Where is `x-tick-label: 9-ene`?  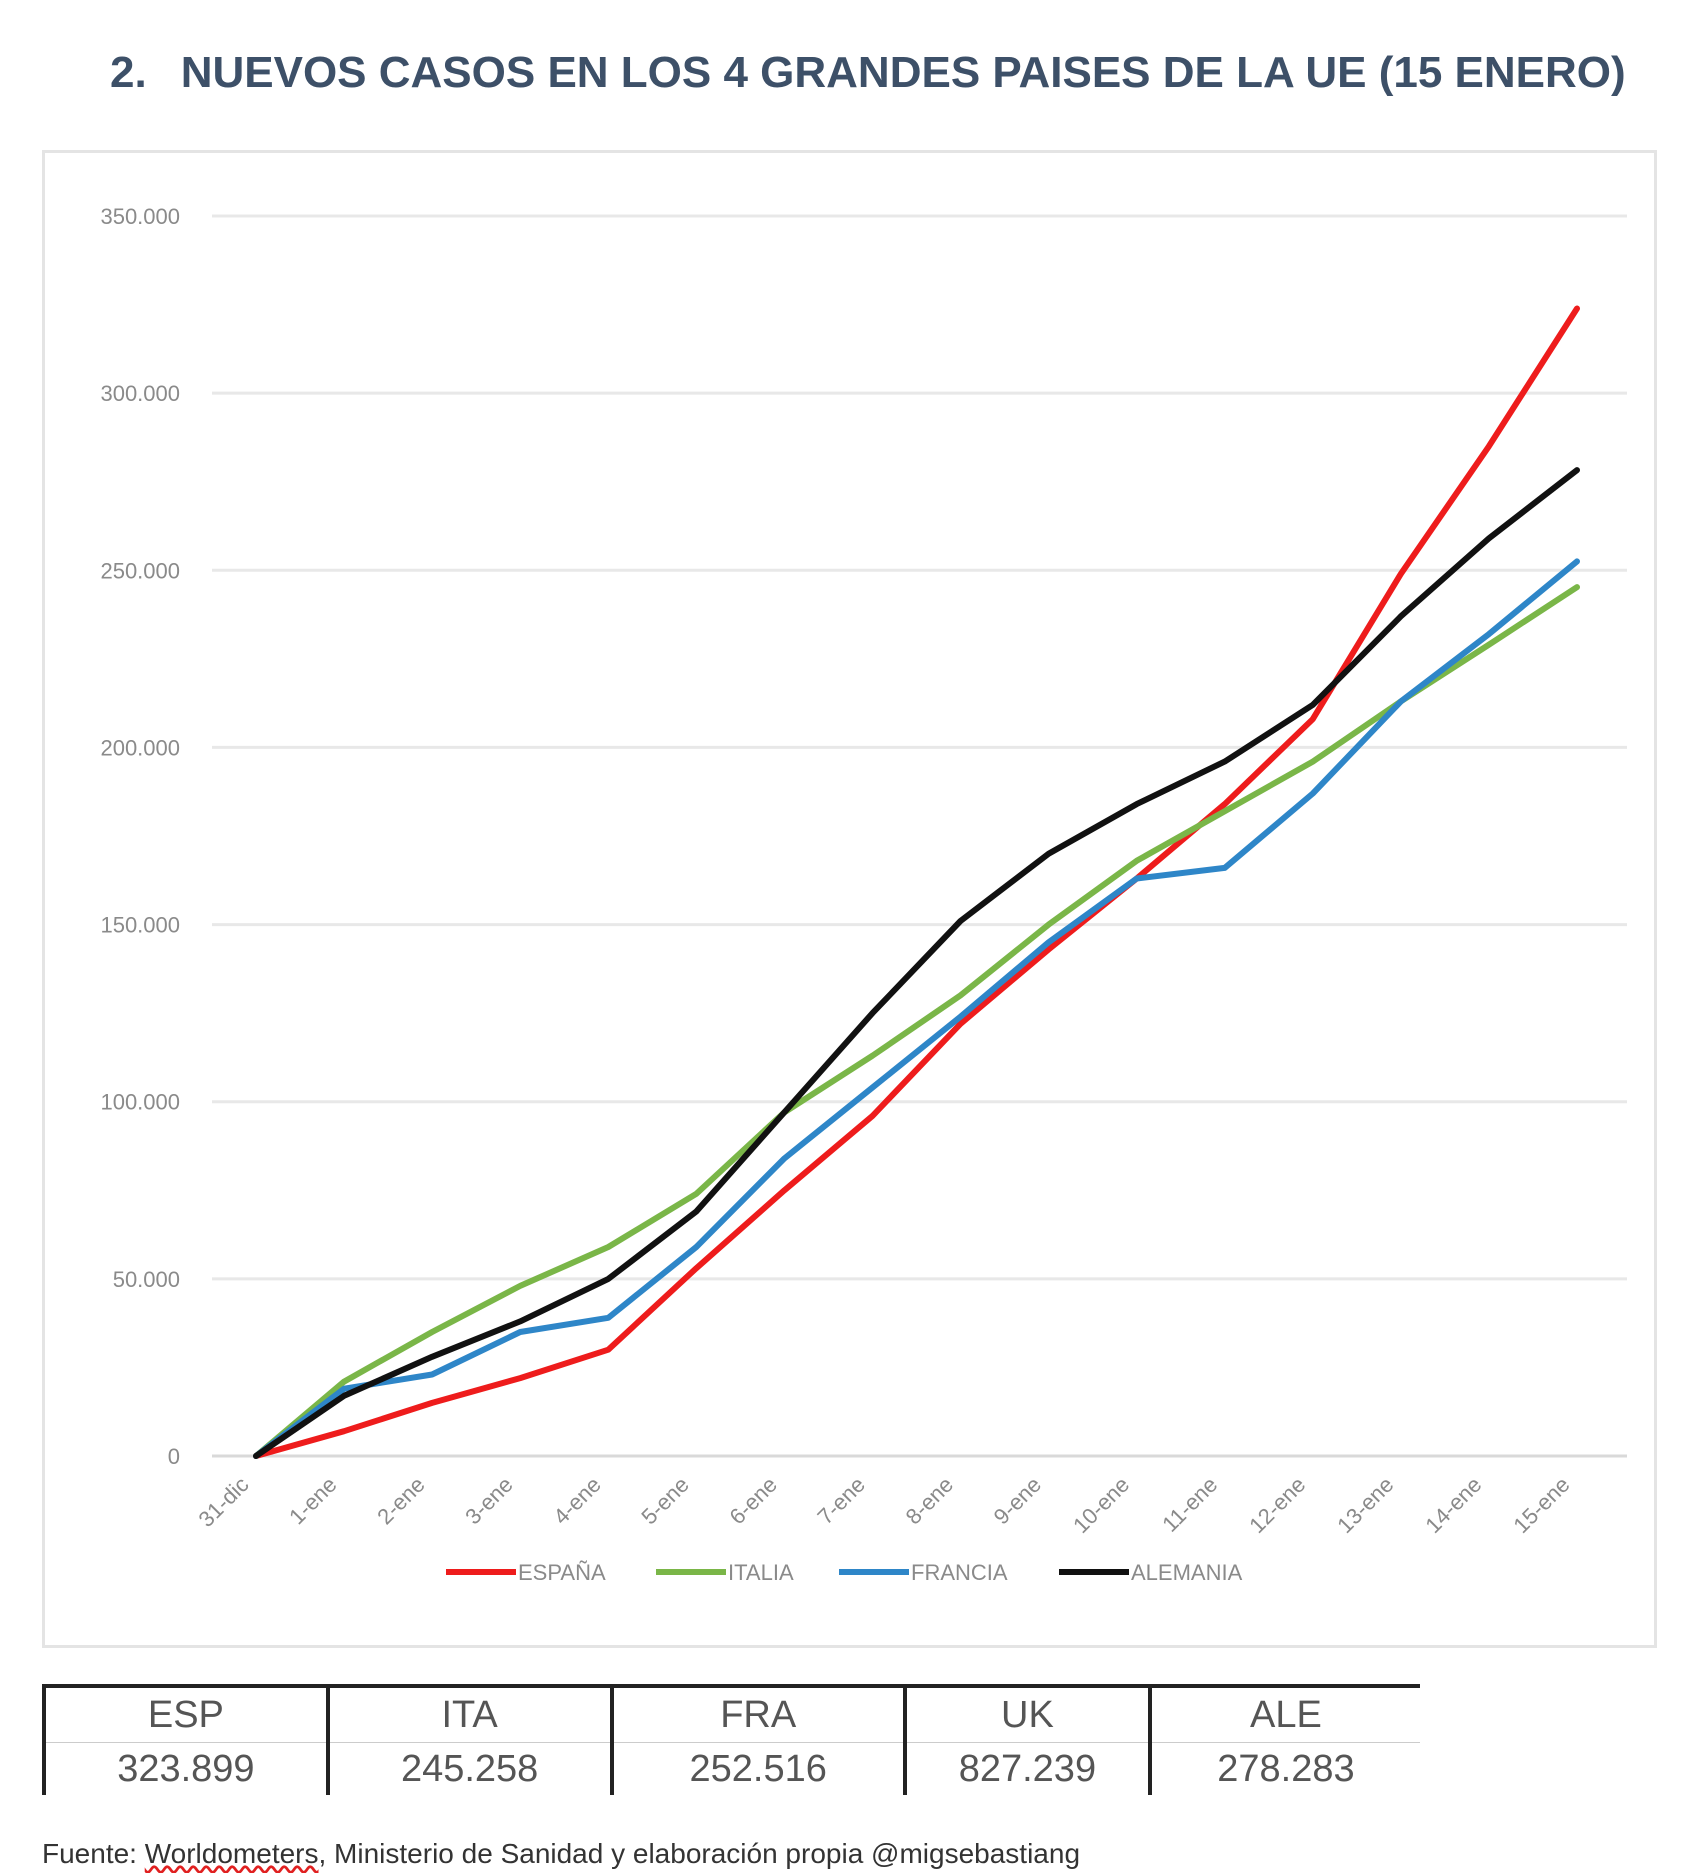 x-tick-label: 9-ene is located at coordinates (1017, 1500).